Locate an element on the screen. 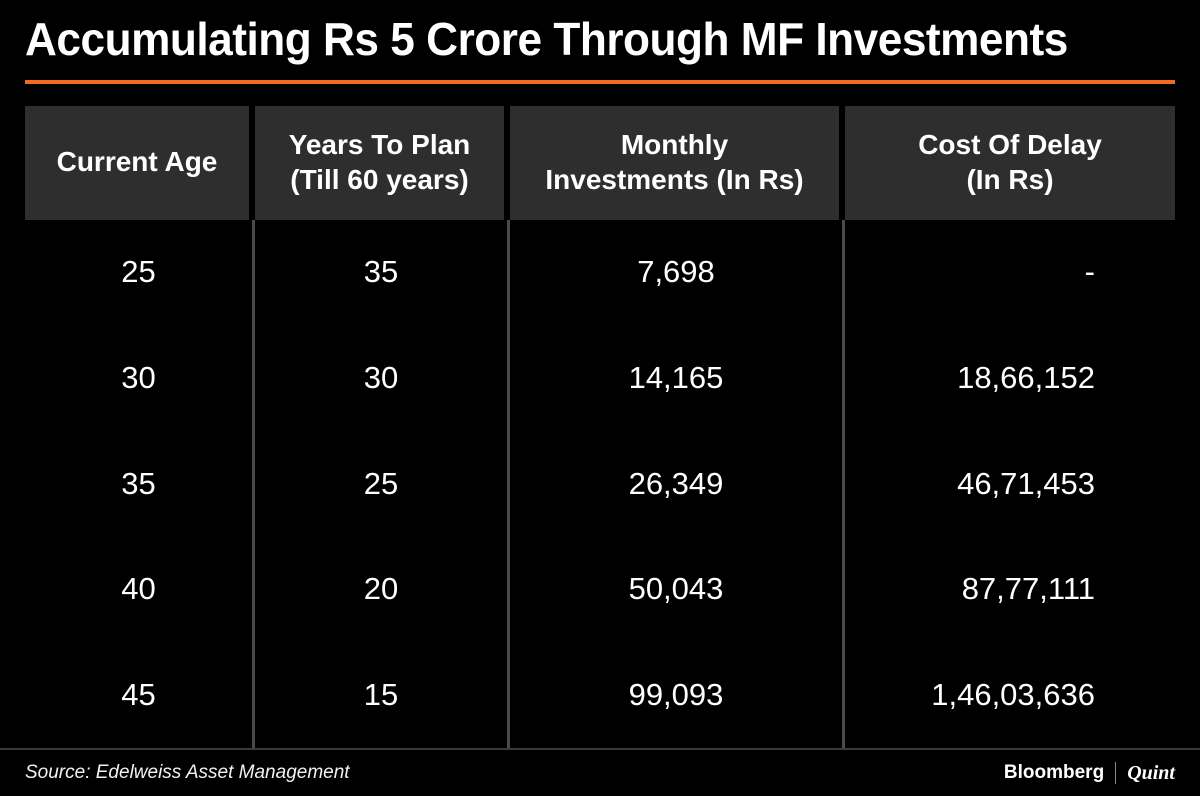  header-line: (In Rs) is located at coordinates (1010, 179).